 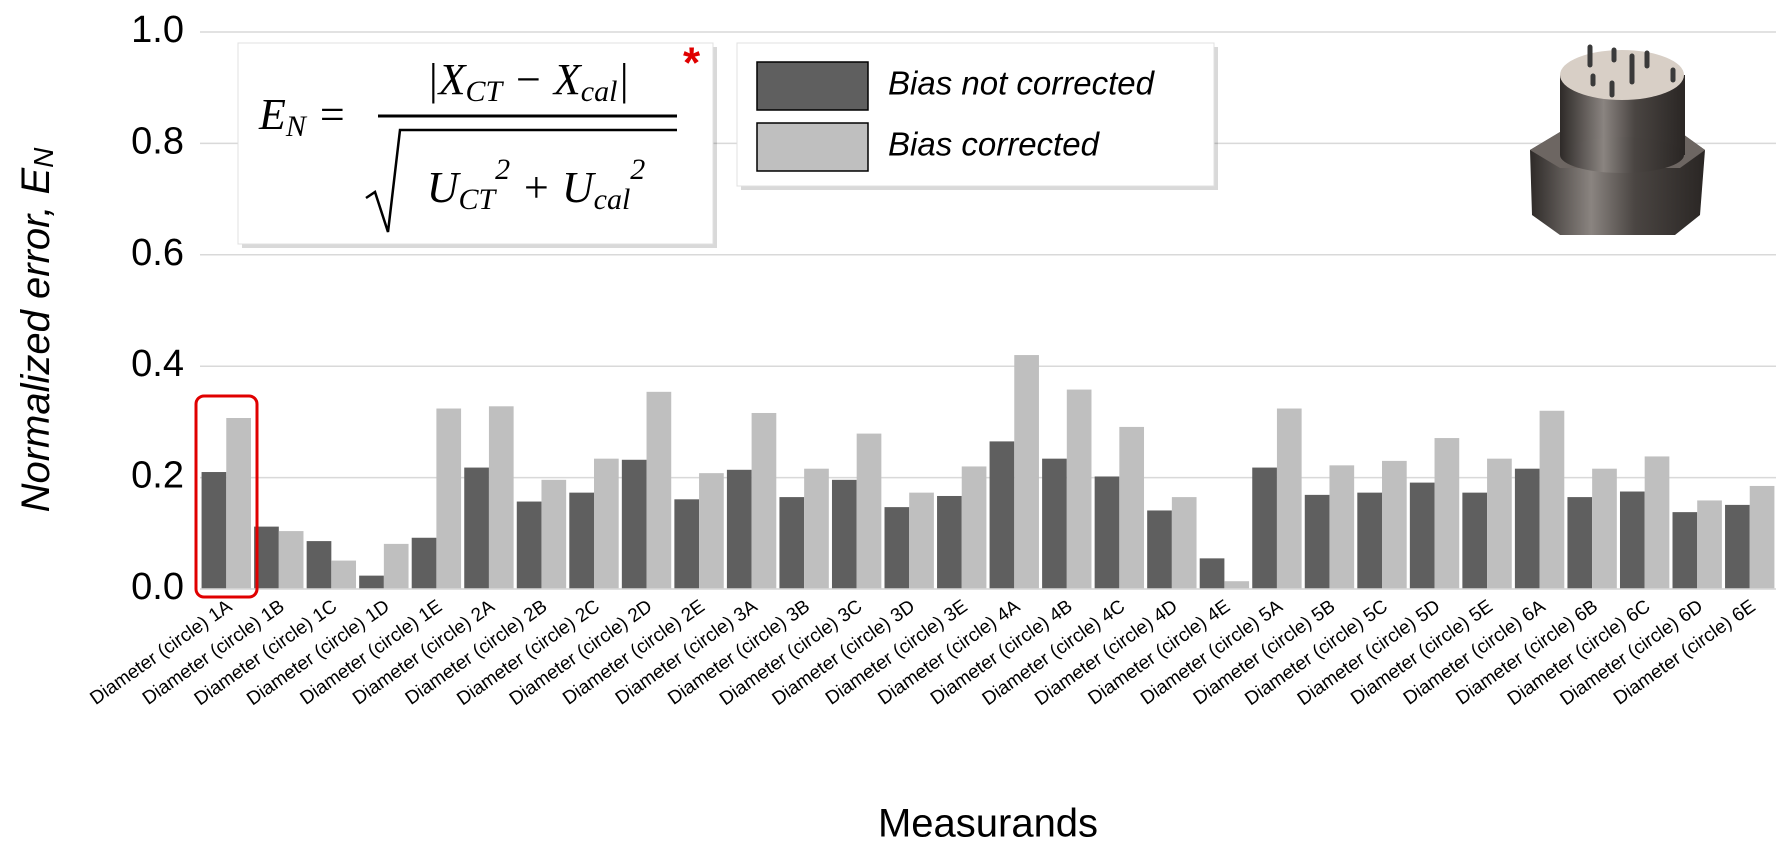 What do you see at coordinates (157, 30) in the screenshot?
I see `y-tick-label: 1.0` at bounding box center [157, 30].